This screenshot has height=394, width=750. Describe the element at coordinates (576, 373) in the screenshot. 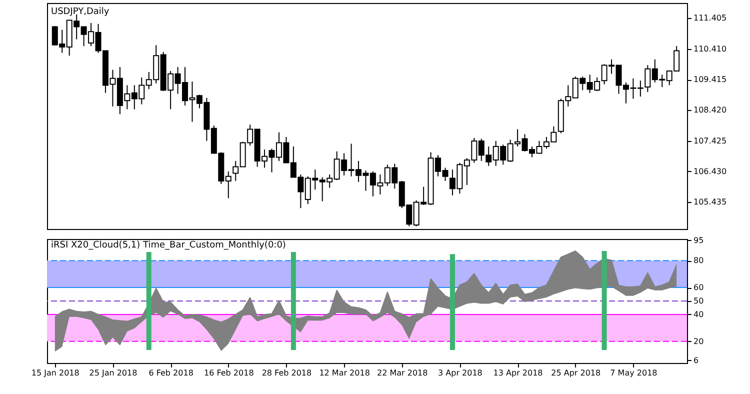

I see `x-tick-label: 25 Apr 2018` at that location.